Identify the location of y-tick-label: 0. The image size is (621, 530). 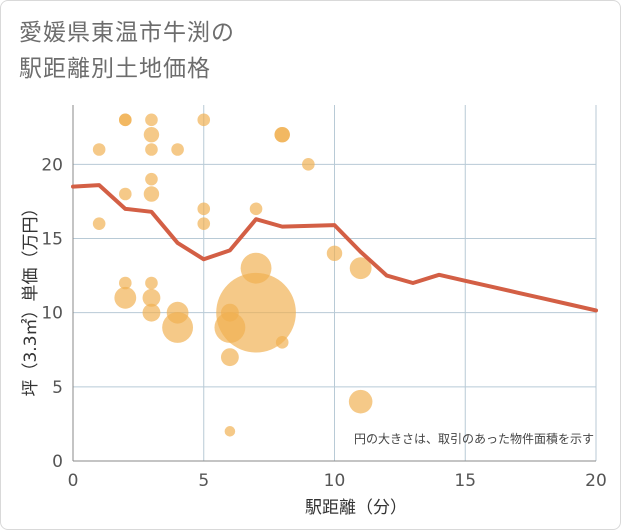
(57, 462).